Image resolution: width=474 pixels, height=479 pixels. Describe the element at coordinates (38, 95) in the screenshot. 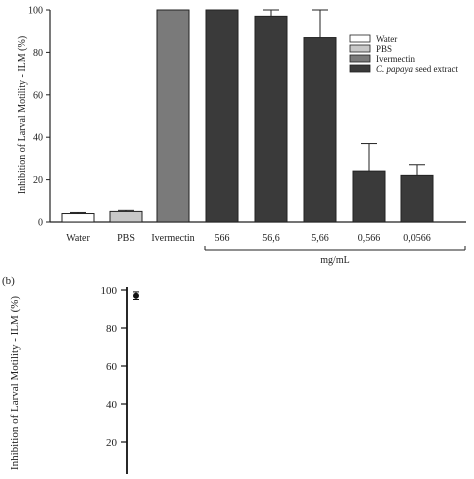

I see `y-tick-label: 60` at that location.